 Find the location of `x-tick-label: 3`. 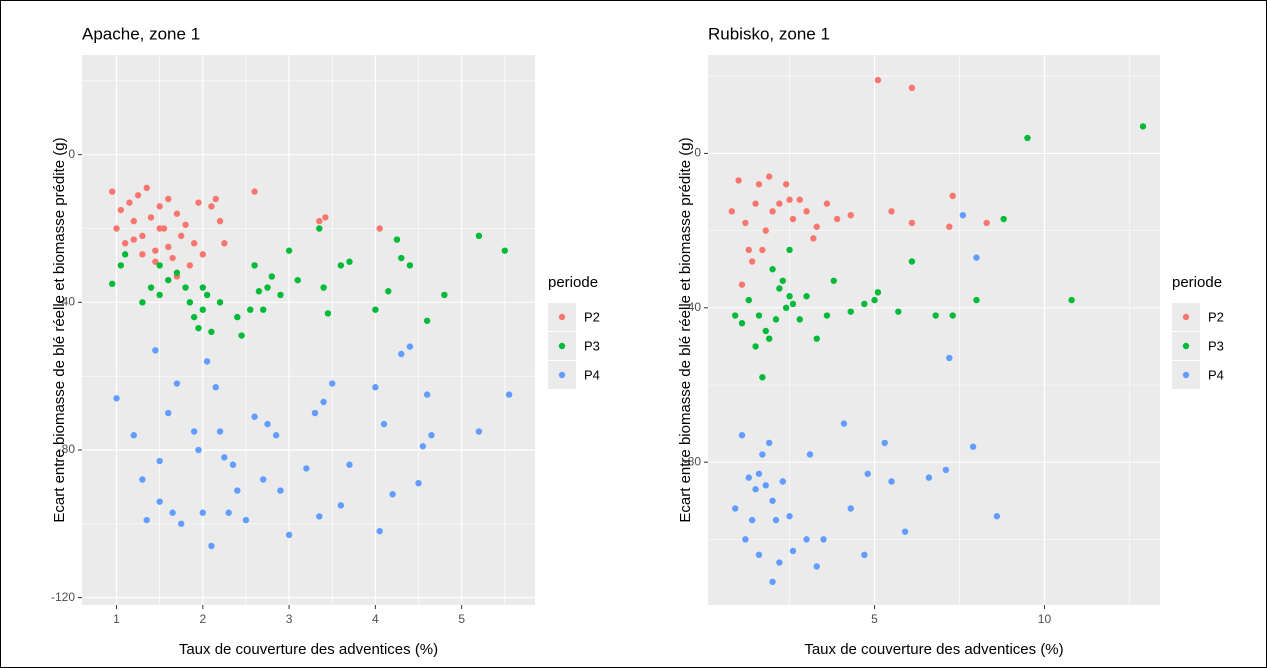

x-tick-label: 3 is located at coordinates (289, 619).